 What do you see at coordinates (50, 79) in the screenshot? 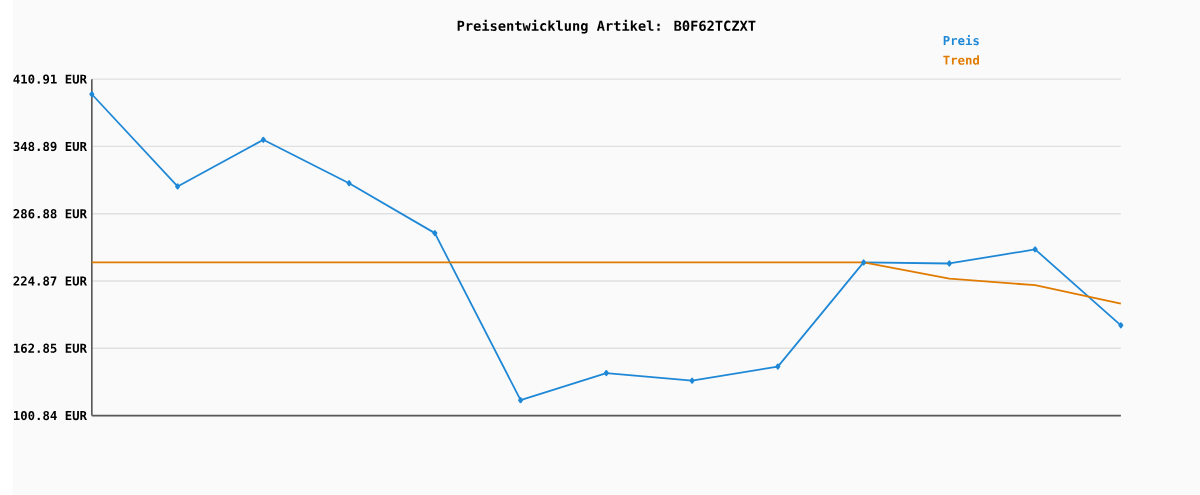
I see `y-tick-label: 410.91 EUR` at bounding box center [50, 79].